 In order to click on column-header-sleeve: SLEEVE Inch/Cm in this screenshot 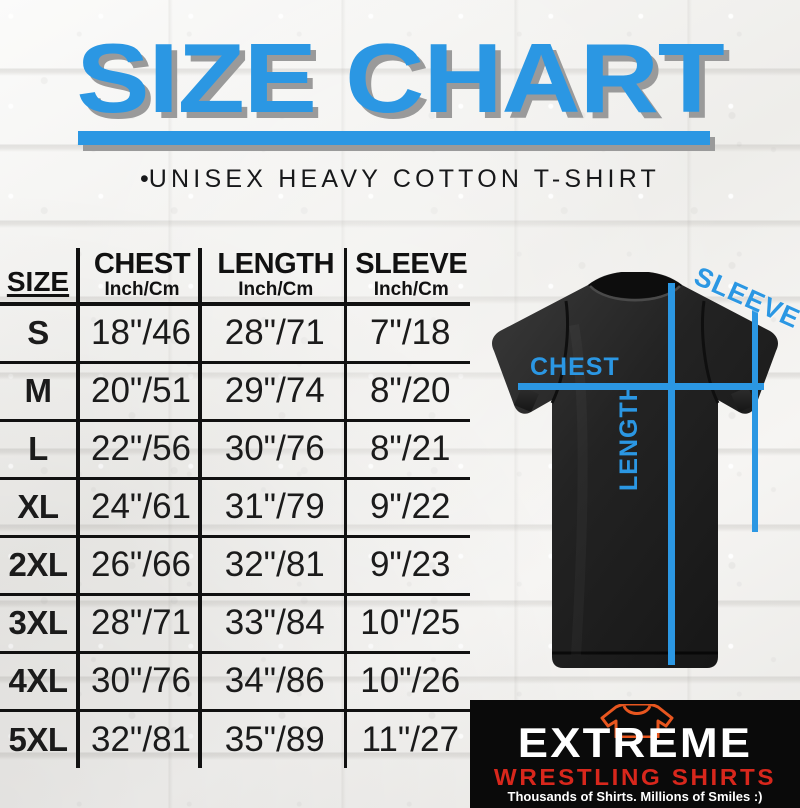, I will do `click(406, 277)`.